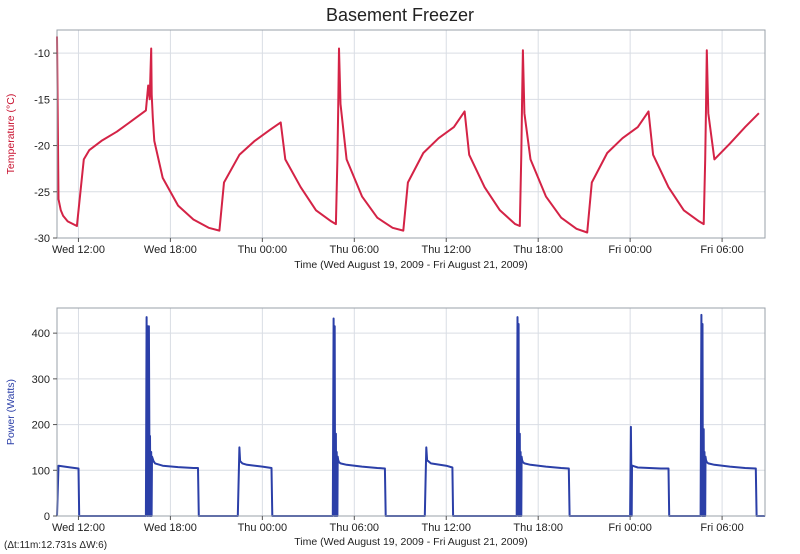 This screenshot has width=800, height=554. What do you see at coordinates (538, 528) in the screenshot?
I see `power-x-tick-label: Thu 18:00` at bounding box center [538, 528].